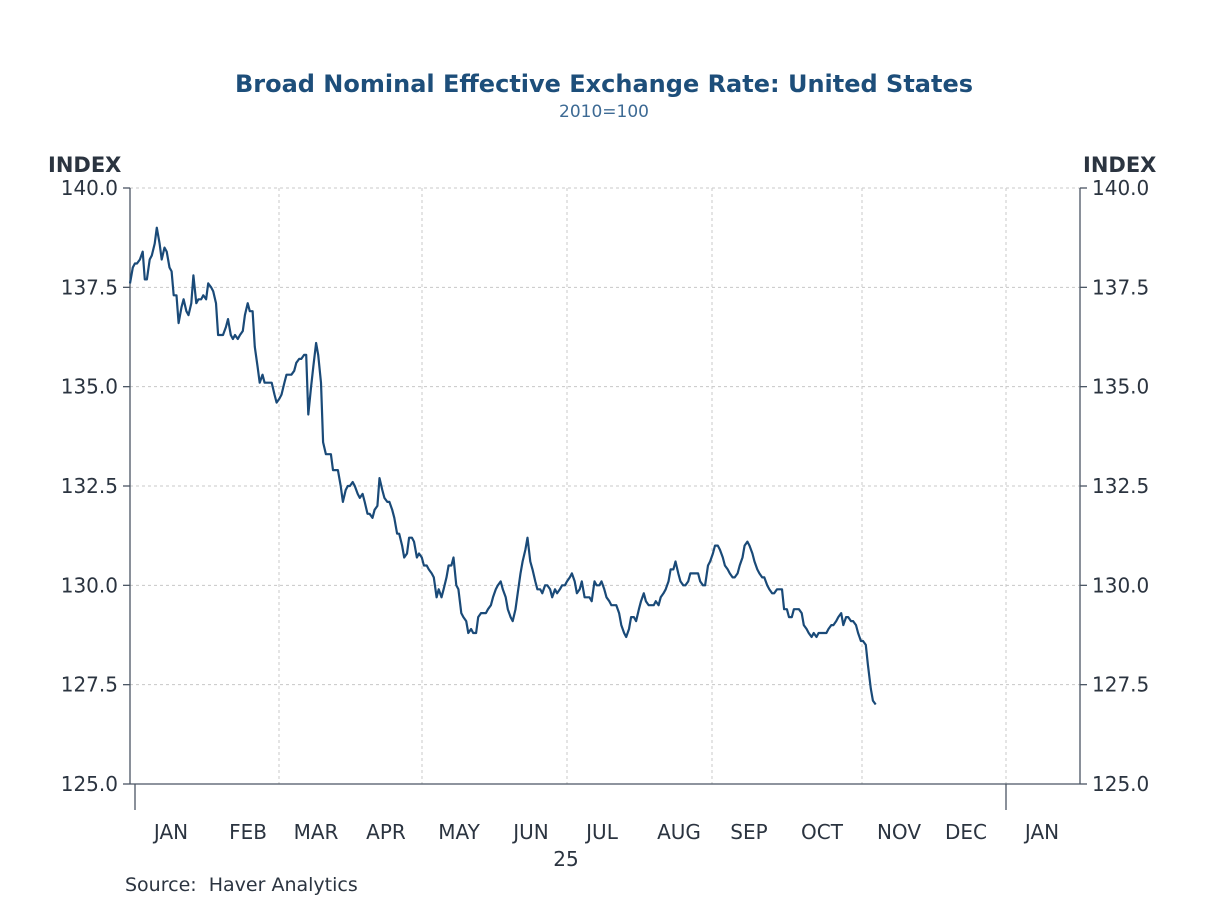 This screenshot has width=1208, height=906. Describe the element at coordinates (316, 832) in the screenshot. I see `x-month-label: MAR` at that location.